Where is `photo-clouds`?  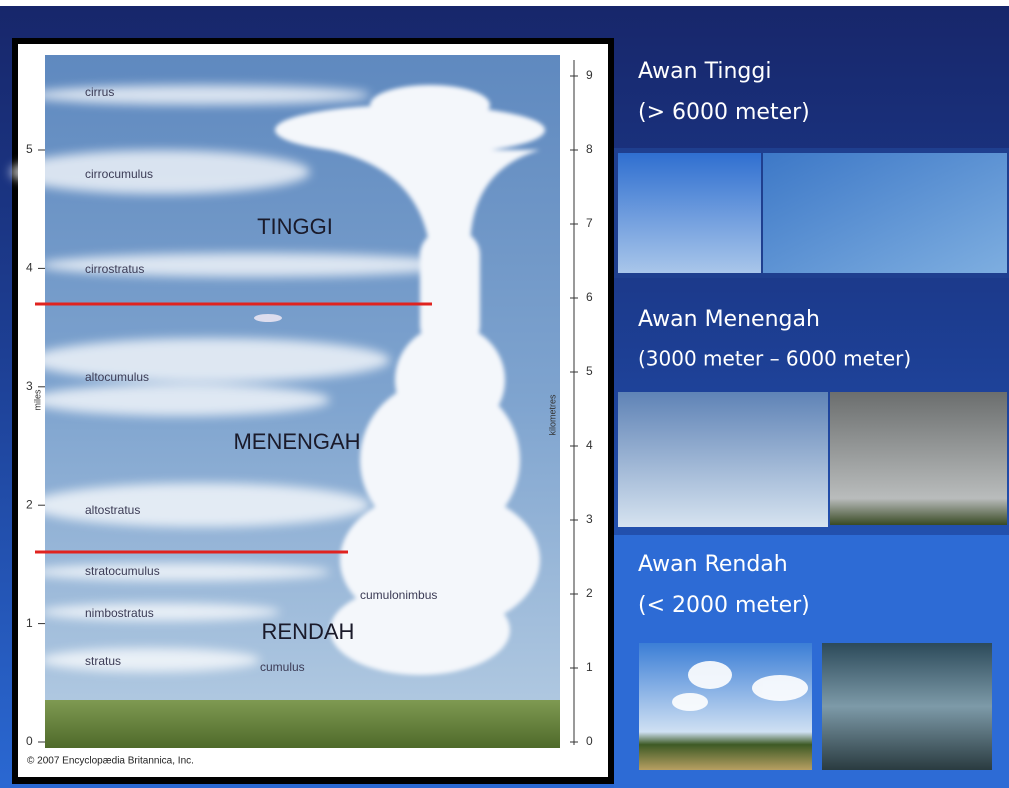 photo-clouds is located at coordinates (740, 686).